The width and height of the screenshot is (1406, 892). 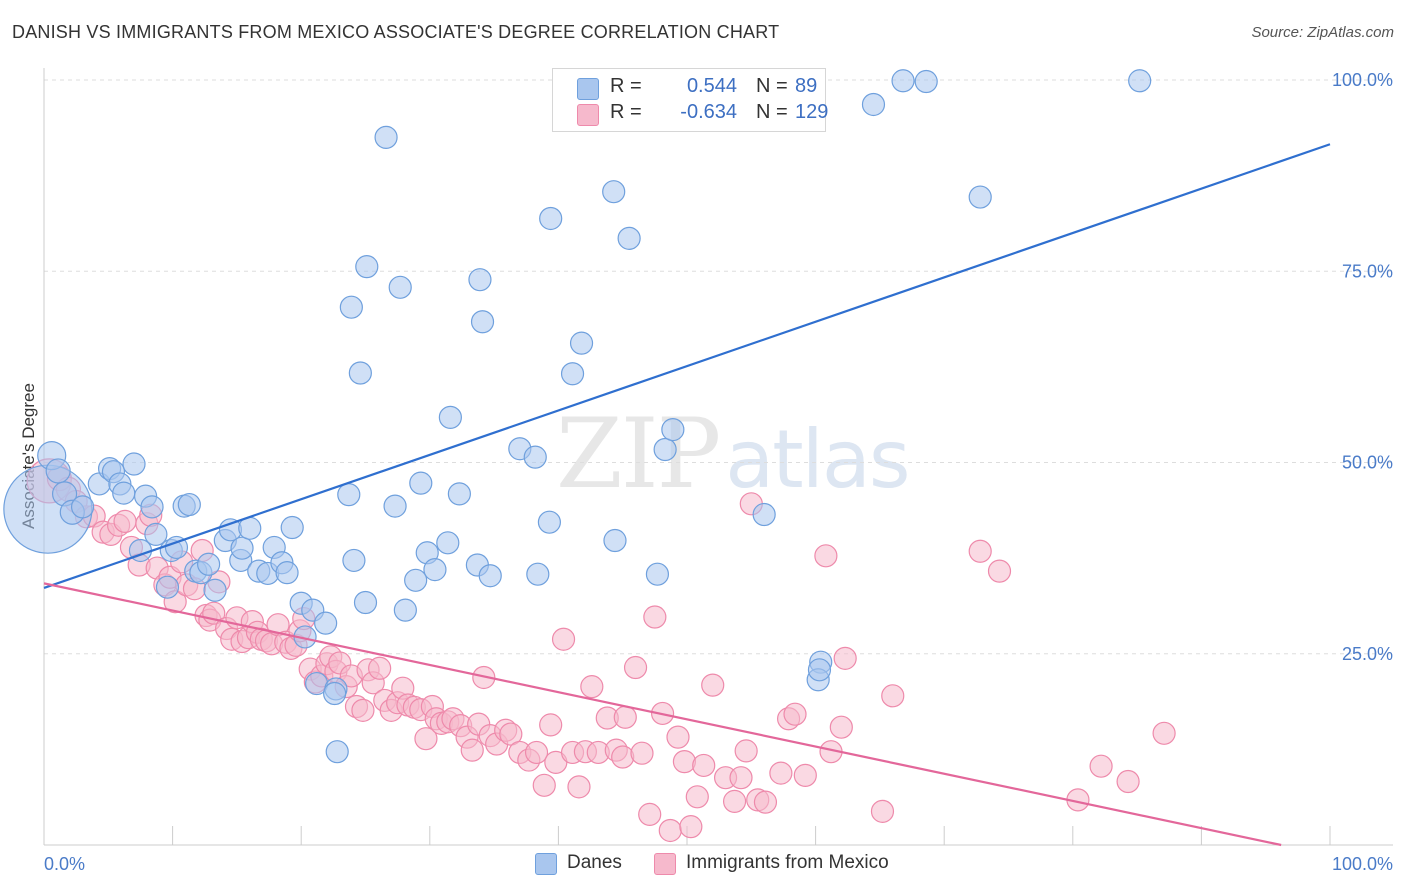 I want to click on watermark: ZIPatlas, so click(x=733, y=454).